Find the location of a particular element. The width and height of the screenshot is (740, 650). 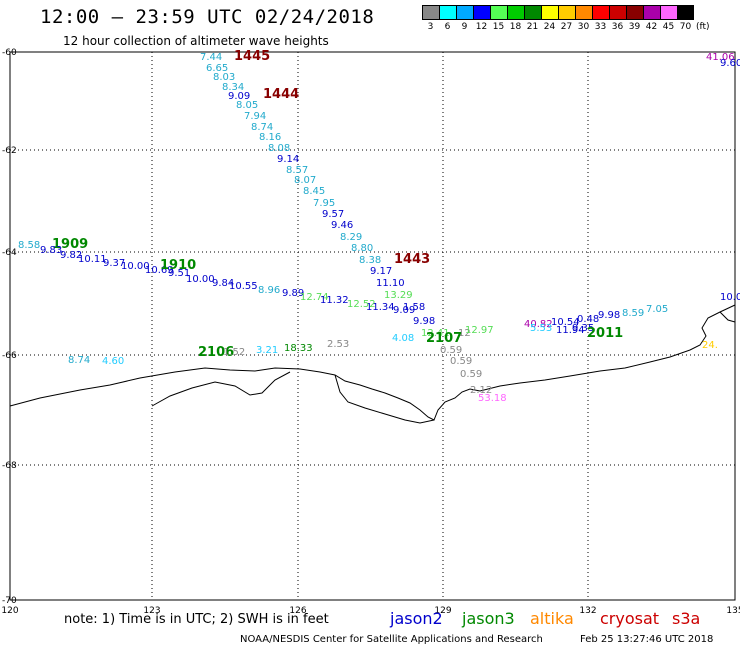

scale-label: 15 is located at coordinates (498, 27).